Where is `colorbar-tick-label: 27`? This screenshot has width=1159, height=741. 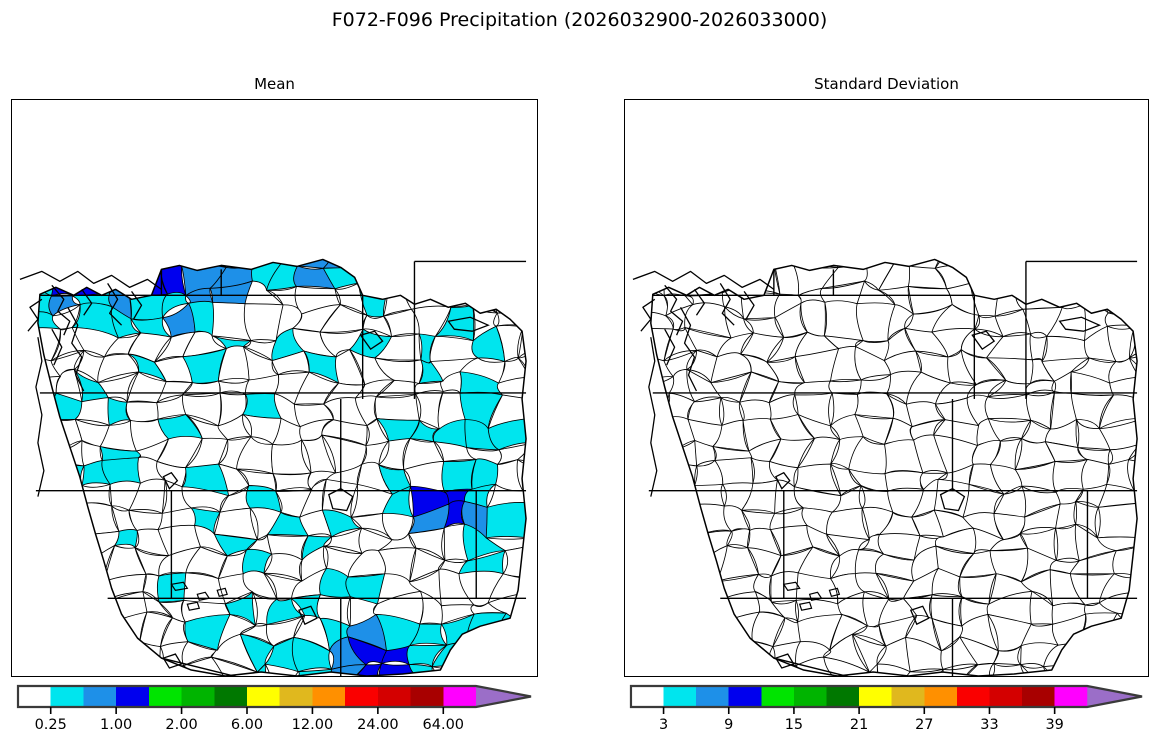 colorbar-tick-label: 27 is located at coordinates (924, 725).